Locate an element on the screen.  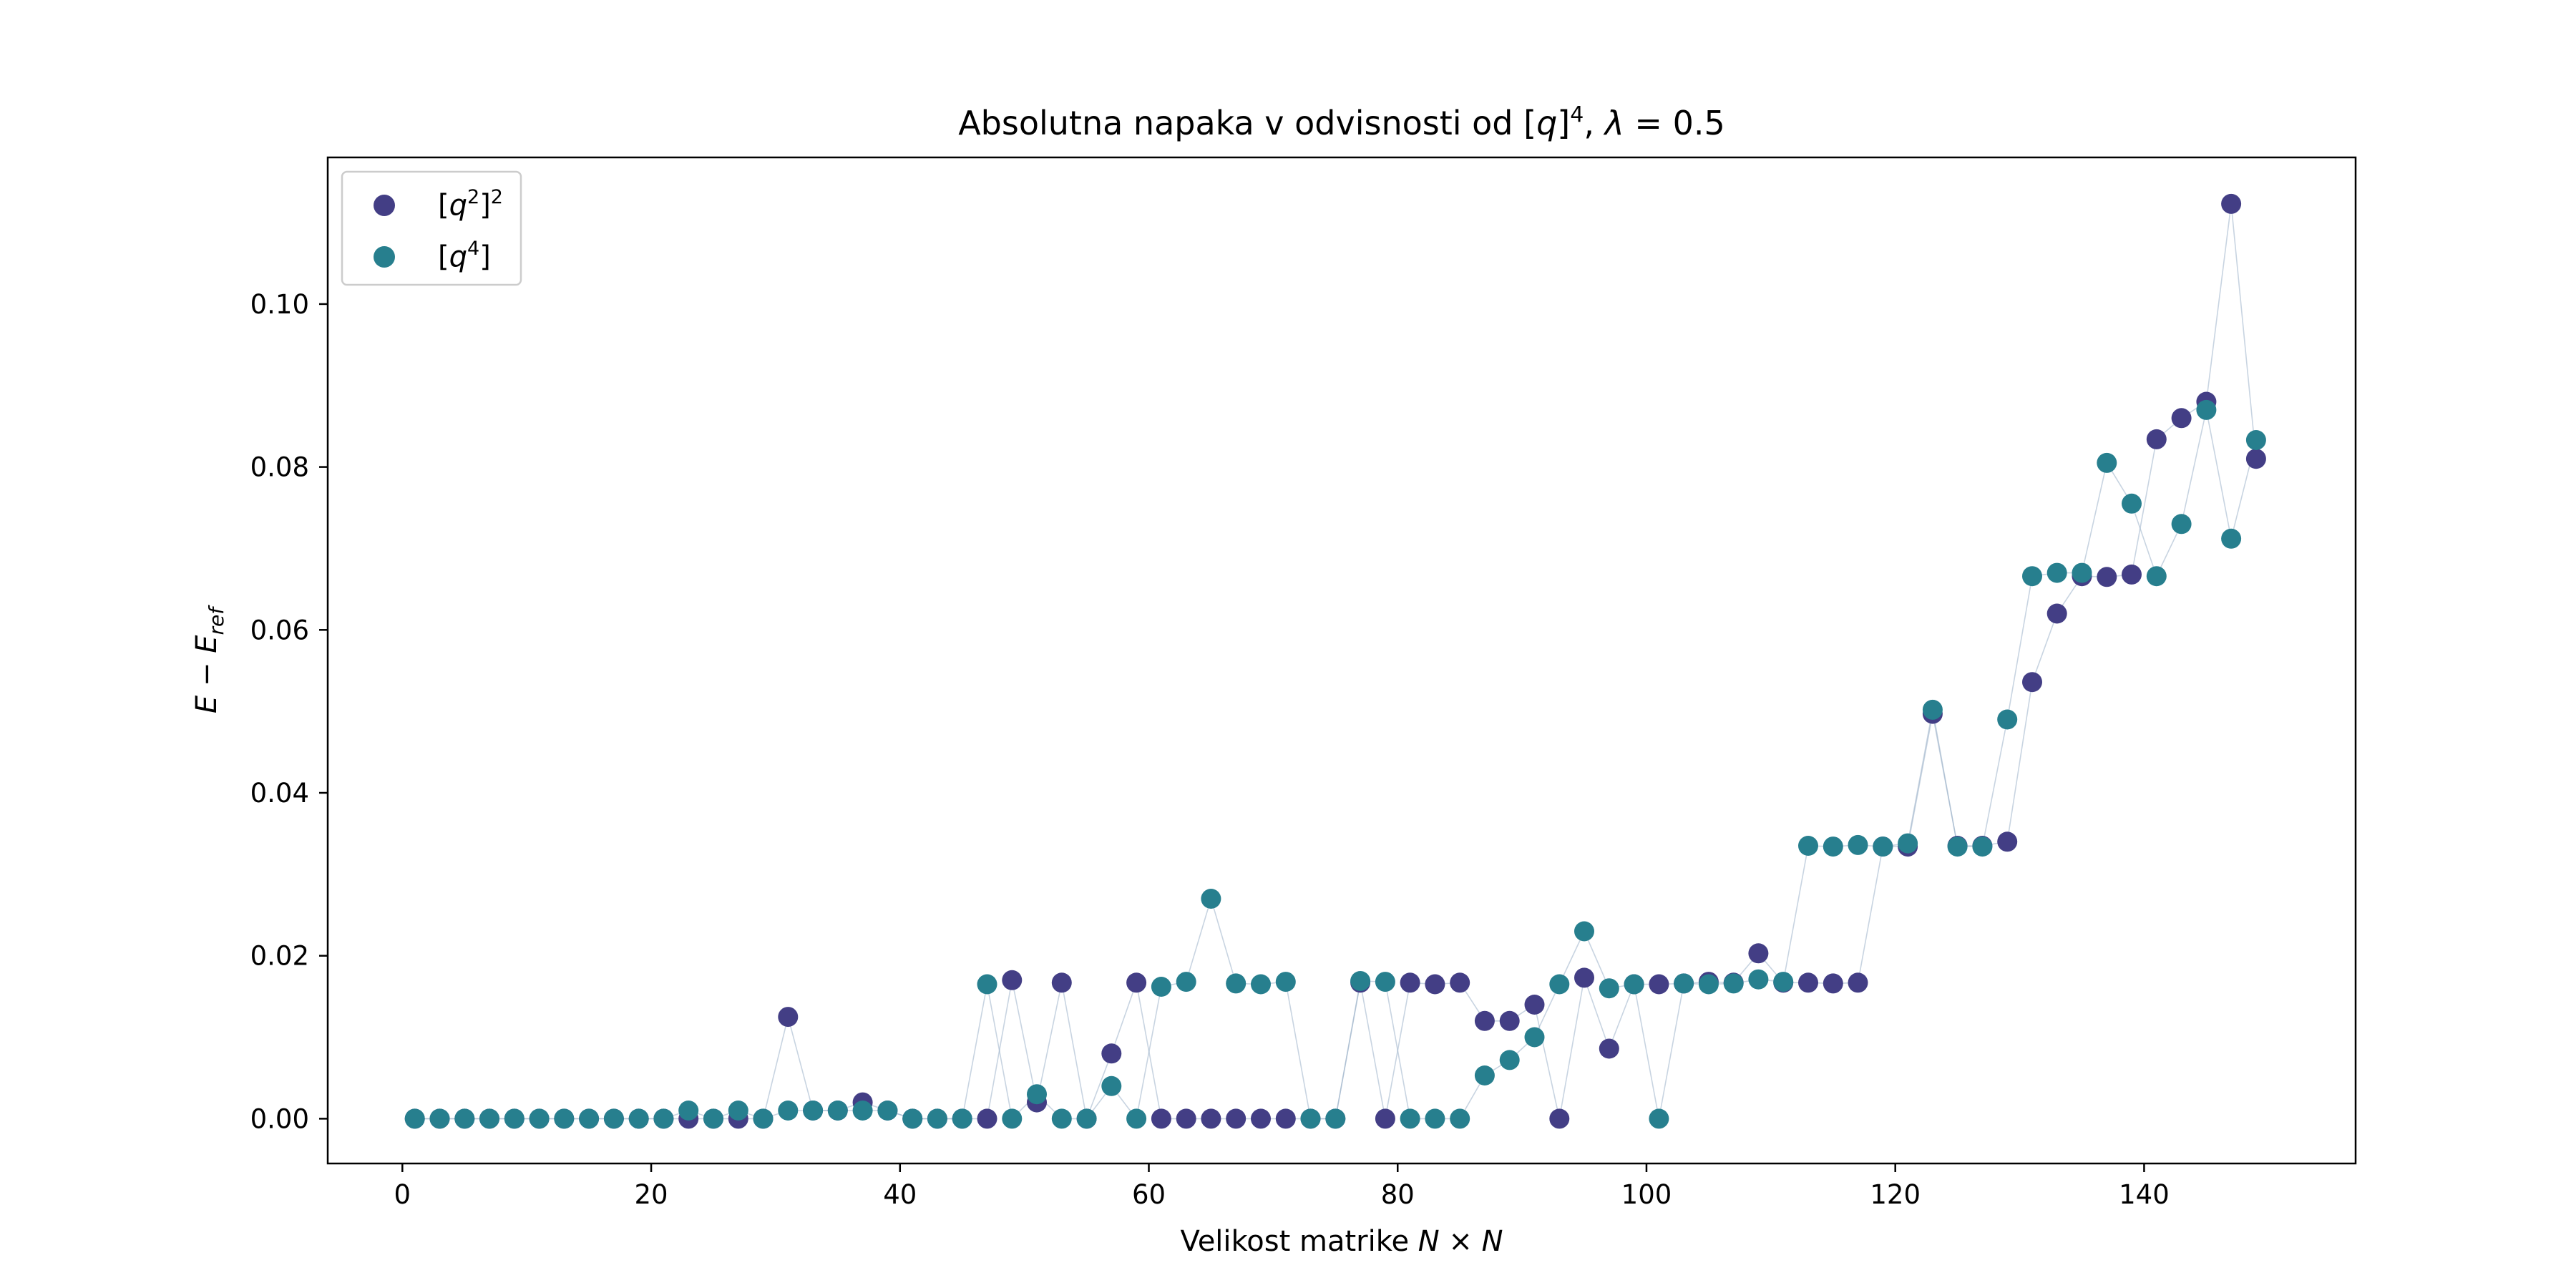
x-tick-label: 80 is located at coordinates (1398, 1194).